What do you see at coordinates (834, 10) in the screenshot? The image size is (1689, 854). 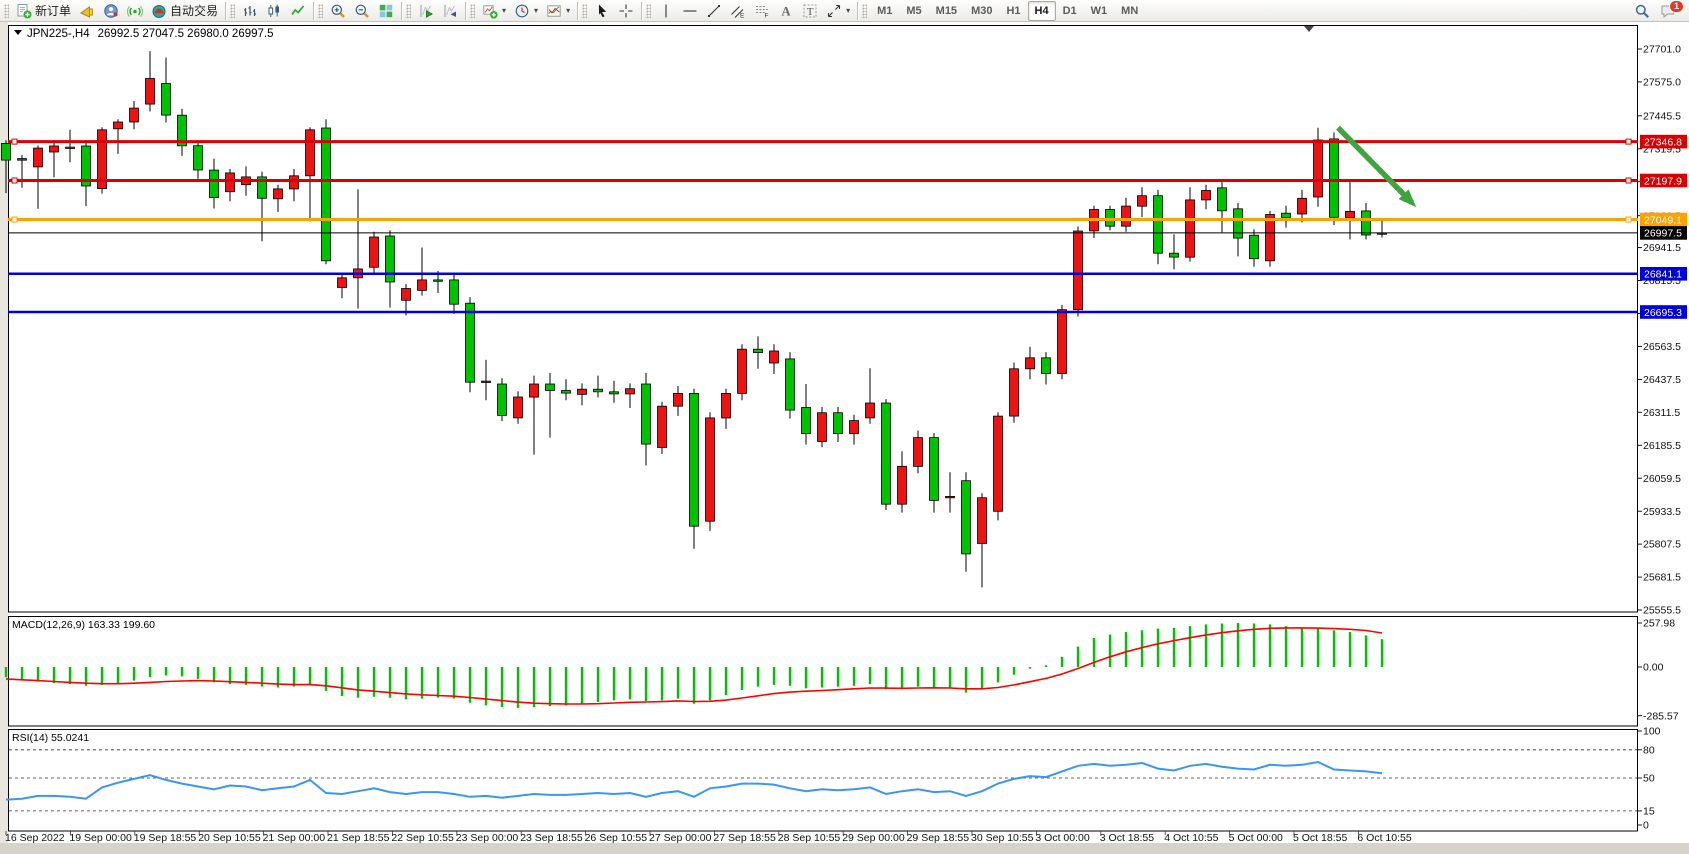 I see `arrows-icon` at bounding box center [834, 10].